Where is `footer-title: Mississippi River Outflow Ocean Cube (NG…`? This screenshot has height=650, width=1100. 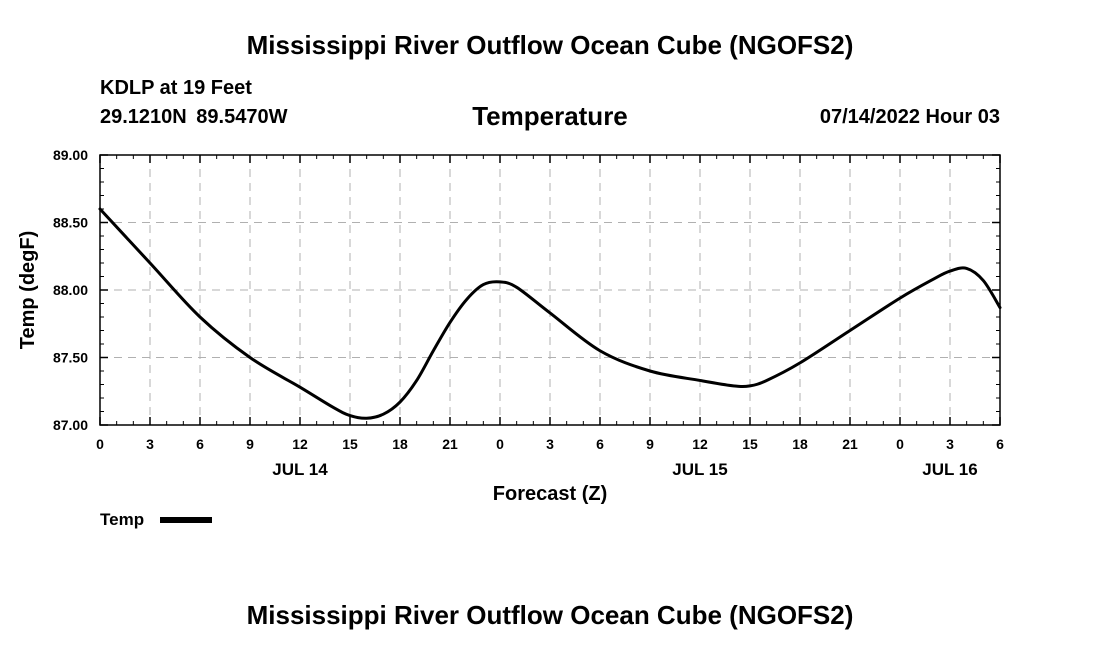
footer-title: Mississippi River Outflow Ocean Cube (NG… is located at coordinates (550, 615).